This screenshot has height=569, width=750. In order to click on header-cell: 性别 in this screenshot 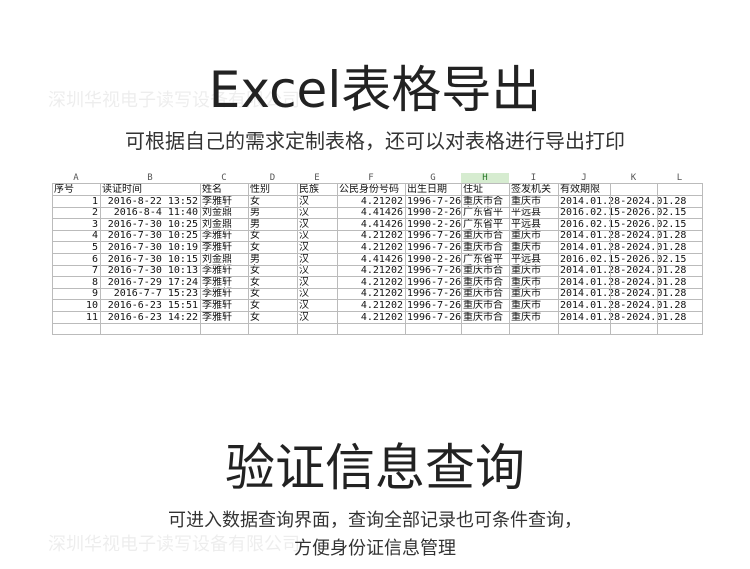, I will do `click(260, 189)`.